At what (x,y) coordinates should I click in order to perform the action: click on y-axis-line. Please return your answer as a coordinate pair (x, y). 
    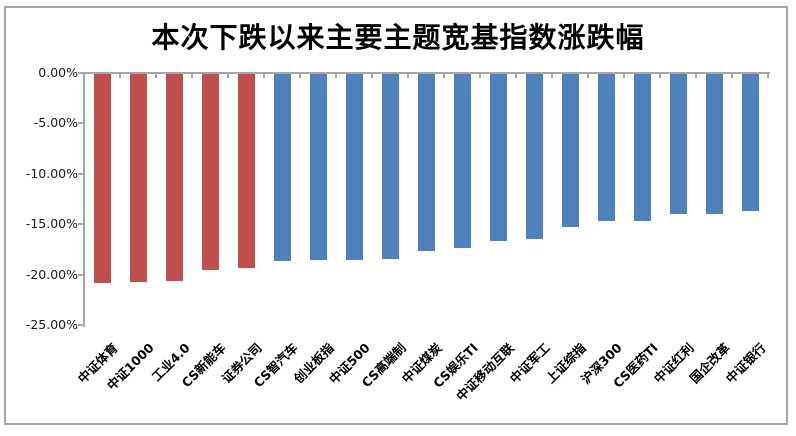
    Looking at the image, I should click on (84, 199).